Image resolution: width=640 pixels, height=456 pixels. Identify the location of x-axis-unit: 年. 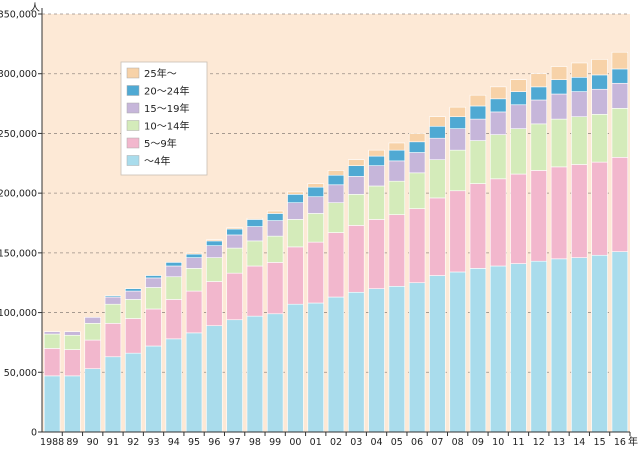
(633, 441).